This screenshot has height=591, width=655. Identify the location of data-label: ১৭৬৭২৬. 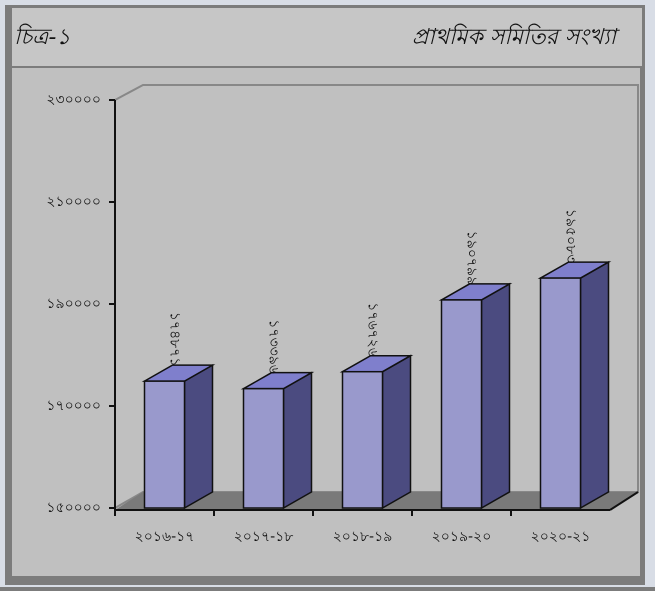
(373, 329).